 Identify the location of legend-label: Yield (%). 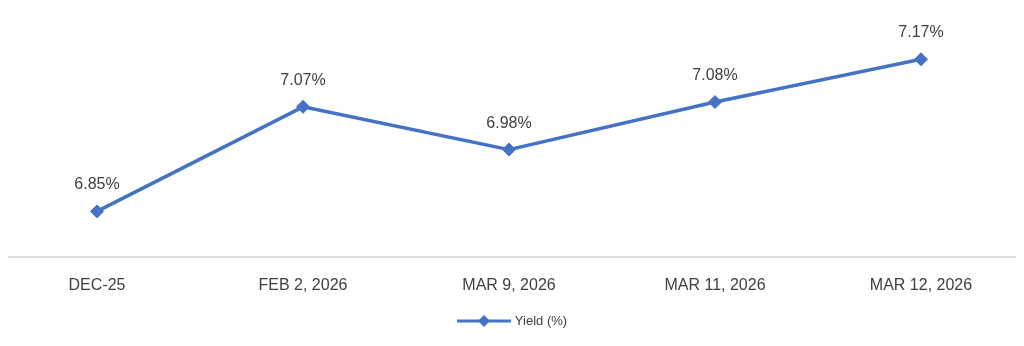
(540, 320).